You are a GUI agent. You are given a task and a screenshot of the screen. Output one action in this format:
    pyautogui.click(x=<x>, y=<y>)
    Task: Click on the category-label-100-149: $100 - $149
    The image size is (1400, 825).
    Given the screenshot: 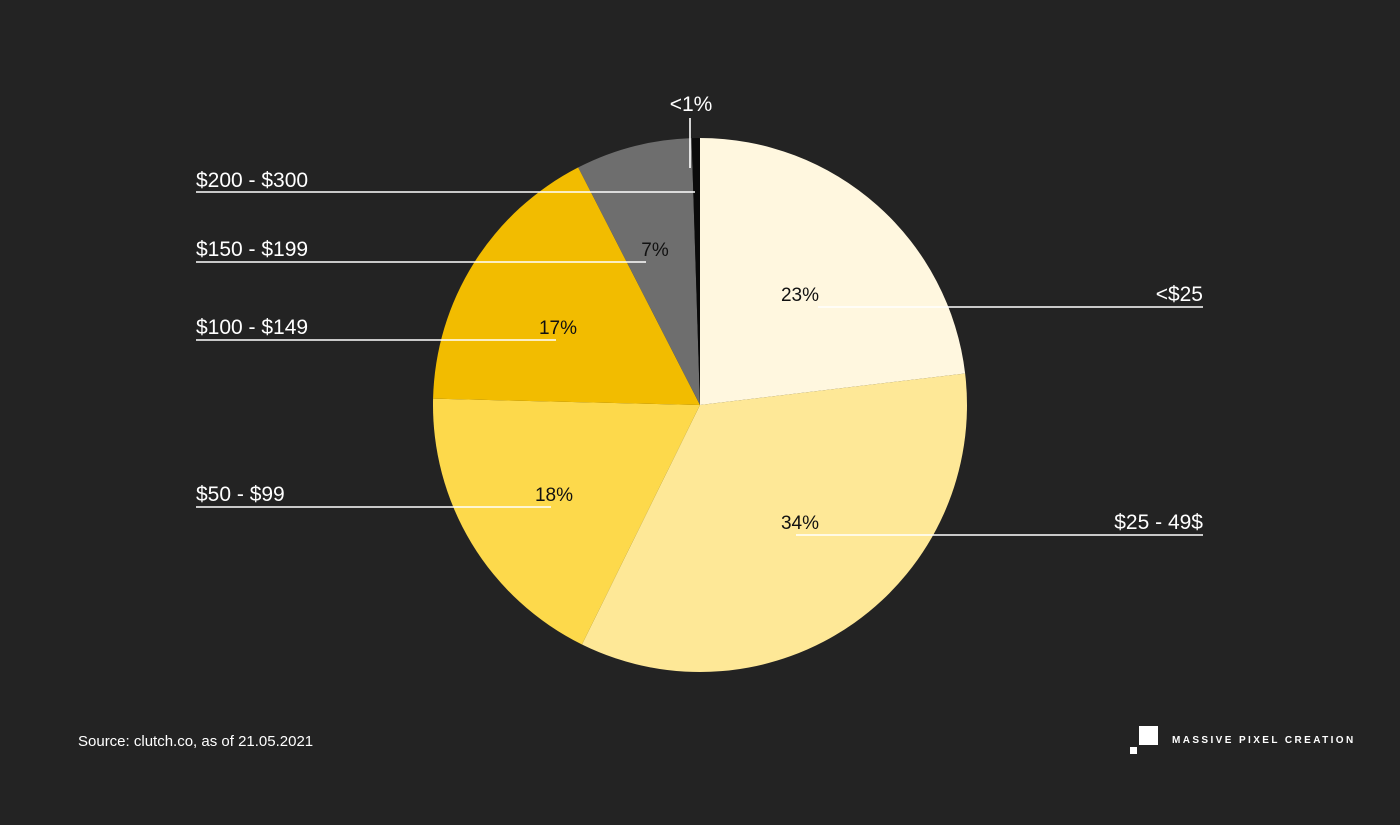 What is the action you would take?
    pyautogui.click(x=252, y=327)
    